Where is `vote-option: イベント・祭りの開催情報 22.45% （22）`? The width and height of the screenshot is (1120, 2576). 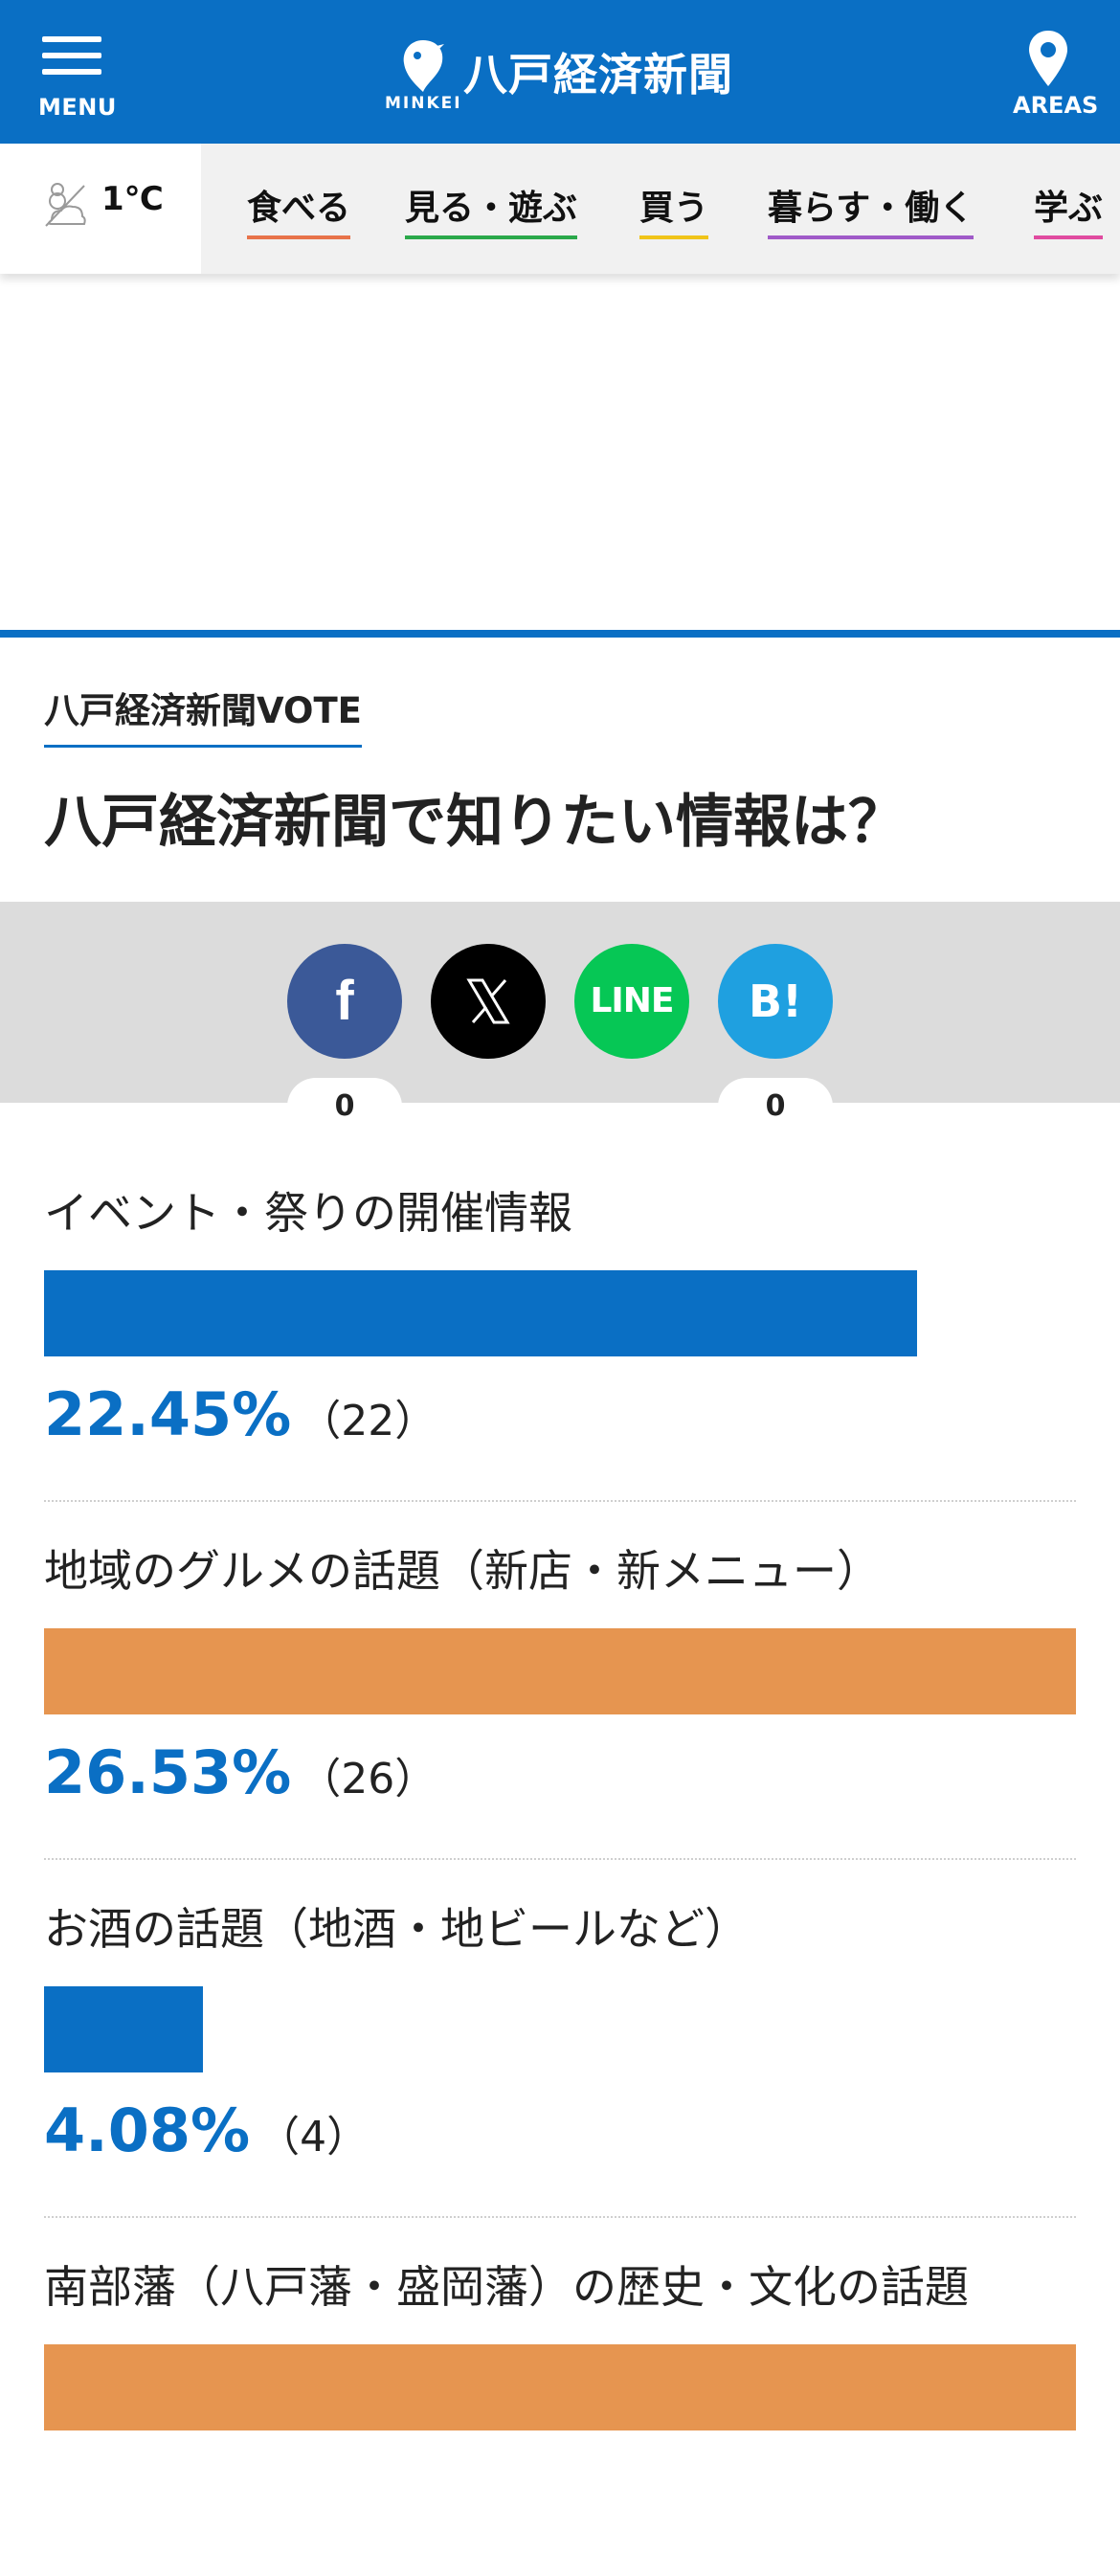 vote-option: イベント・祭りの開催情報 22.45% （22） is located at coordinates (560, 1323).